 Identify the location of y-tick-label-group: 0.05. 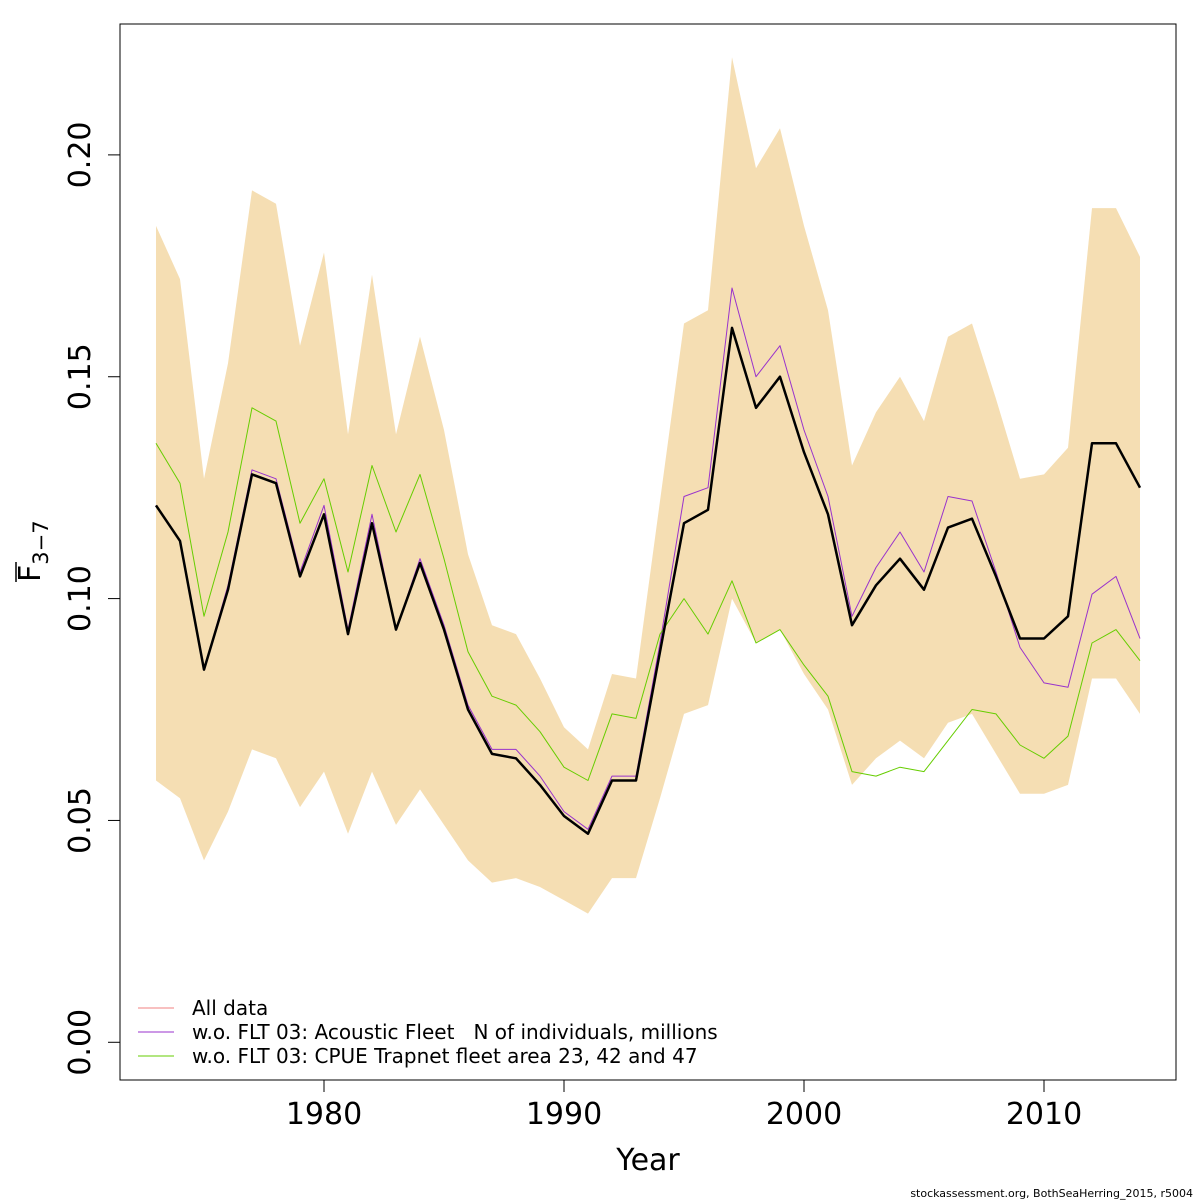
(80, 820).